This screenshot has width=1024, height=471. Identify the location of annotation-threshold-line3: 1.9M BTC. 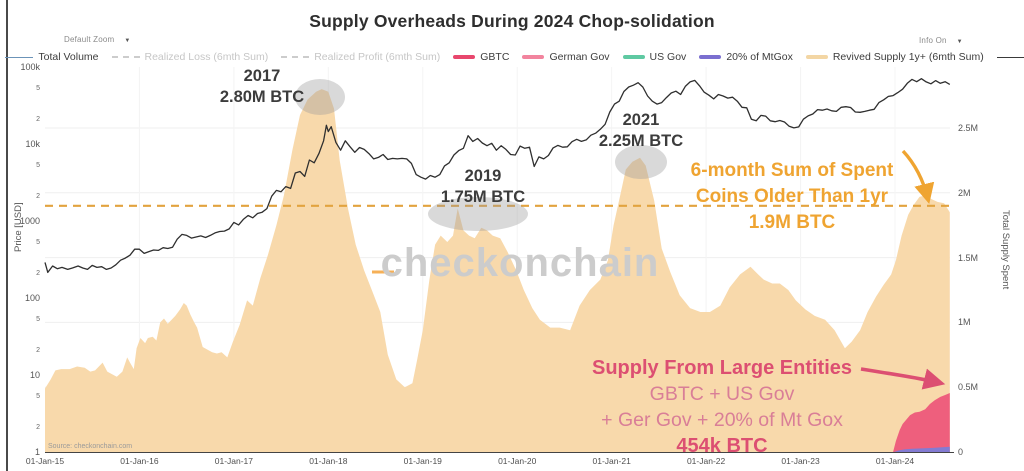
(792, 222).